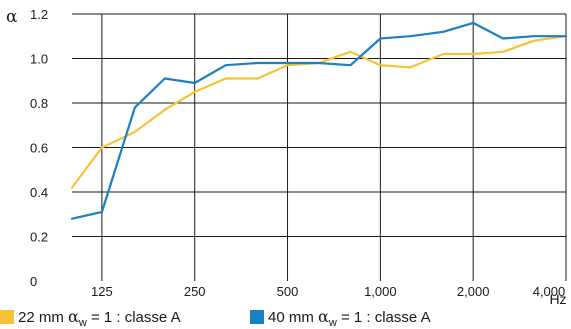  I want to click on legend-prefix: 40 mm, so click(293, 317).